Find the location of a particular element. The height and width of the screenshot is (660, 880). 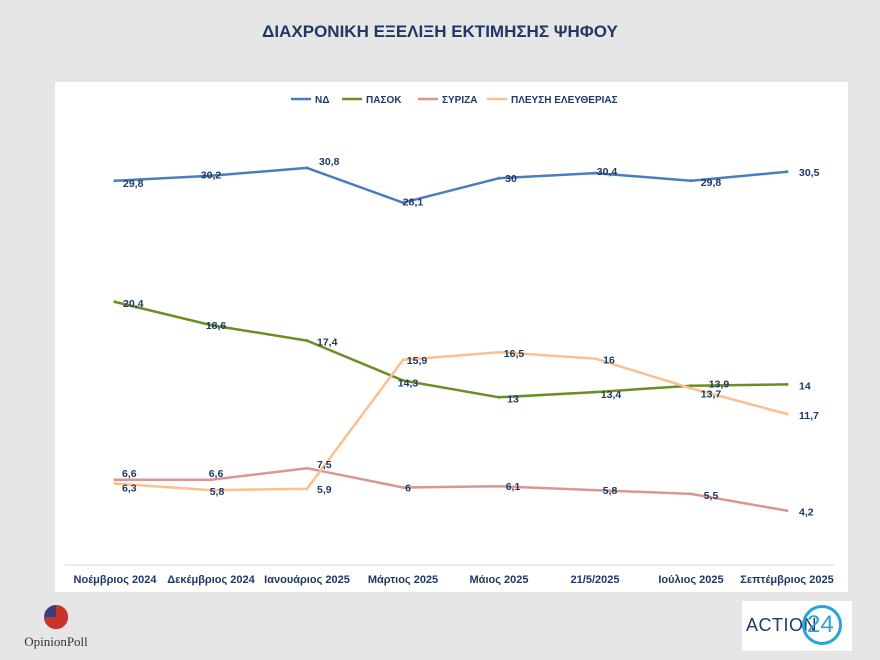

data-label: 14,3 is located at coordinates (408, 384).